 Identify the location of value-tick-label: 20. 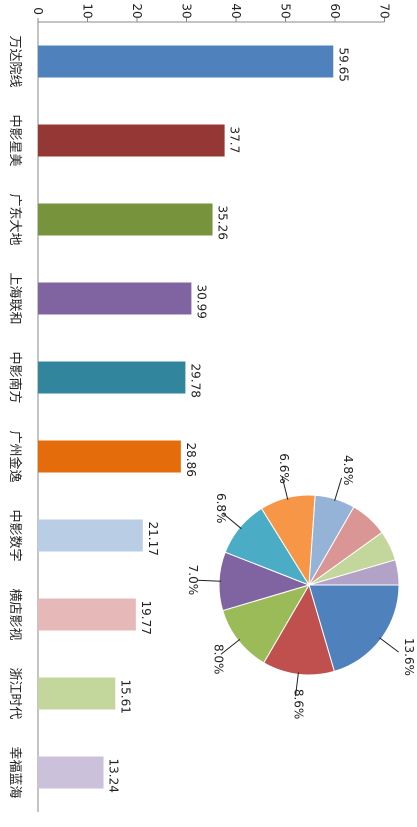
(137, 10).